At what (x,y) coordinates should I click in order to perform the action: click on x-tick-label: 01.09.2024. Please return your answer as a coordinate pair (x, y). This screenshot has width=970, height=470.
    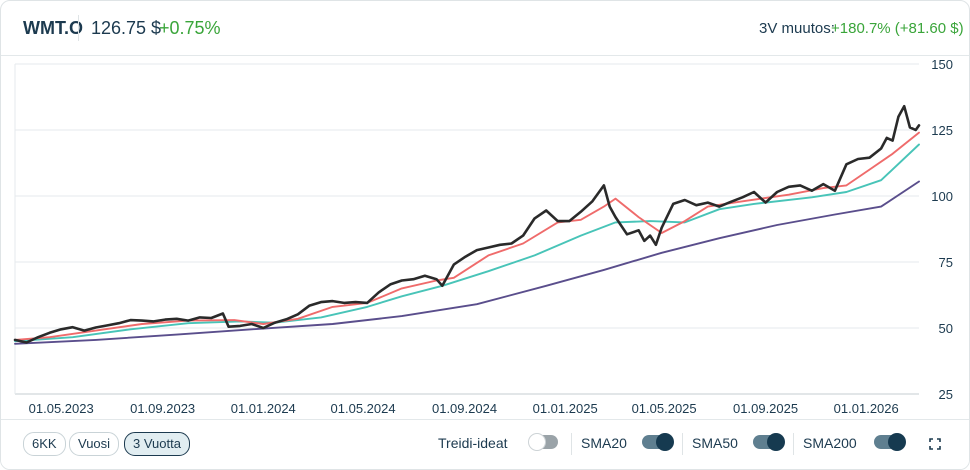
    Looking at the image, I should click on (464, 408).